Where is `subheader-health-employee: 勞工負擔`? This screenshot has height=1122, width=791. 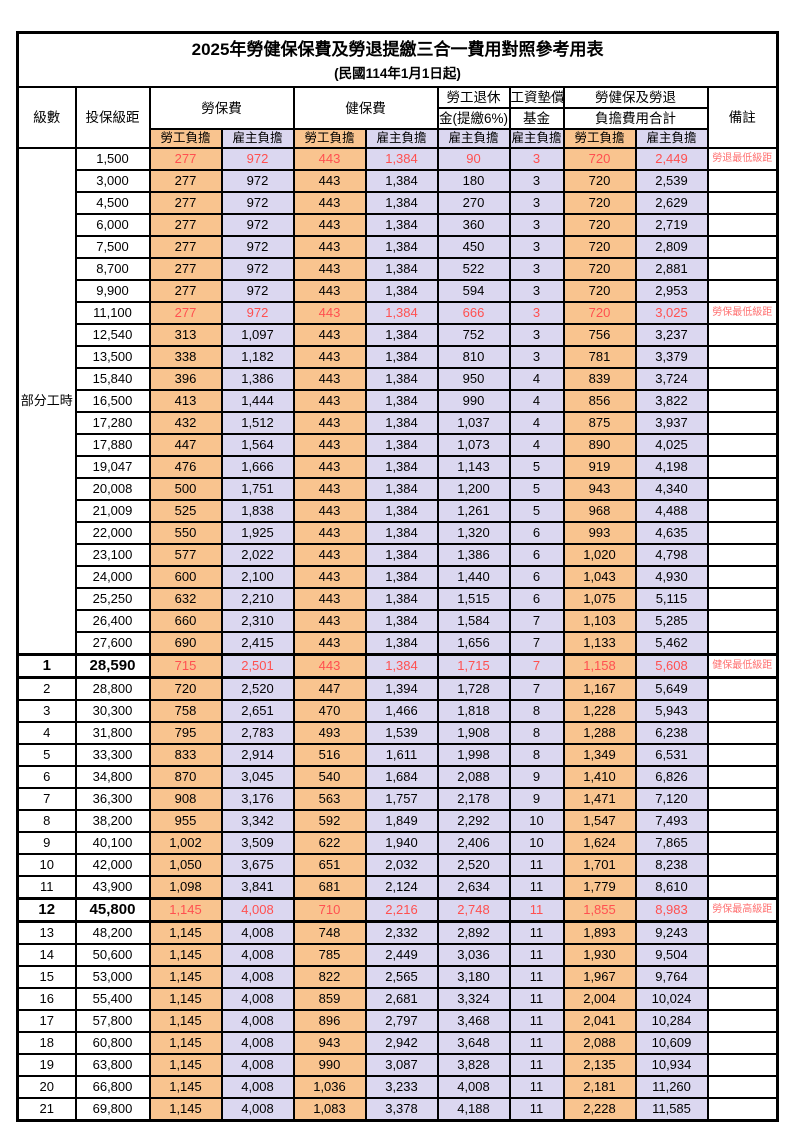 subheader-health-employee: 勞工負擔 is located at coordinates (329, 138).